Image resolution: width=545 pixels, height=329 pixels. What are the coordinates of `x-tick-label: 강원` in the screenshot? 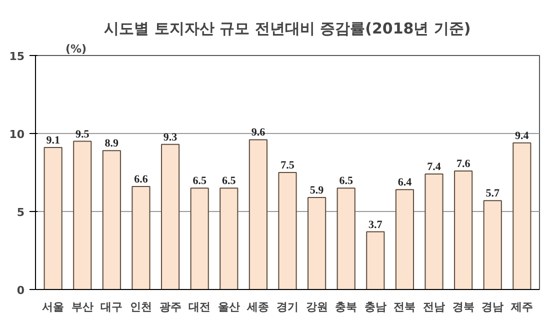 It's located at (317, 307).